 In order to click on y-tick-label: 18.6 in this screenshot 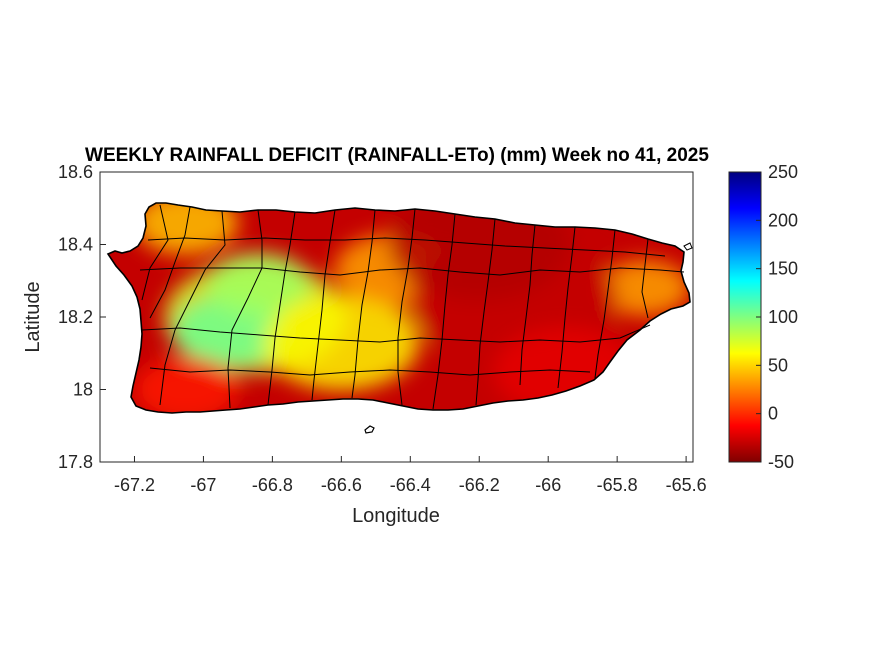, I will do `click(75, 172)`.